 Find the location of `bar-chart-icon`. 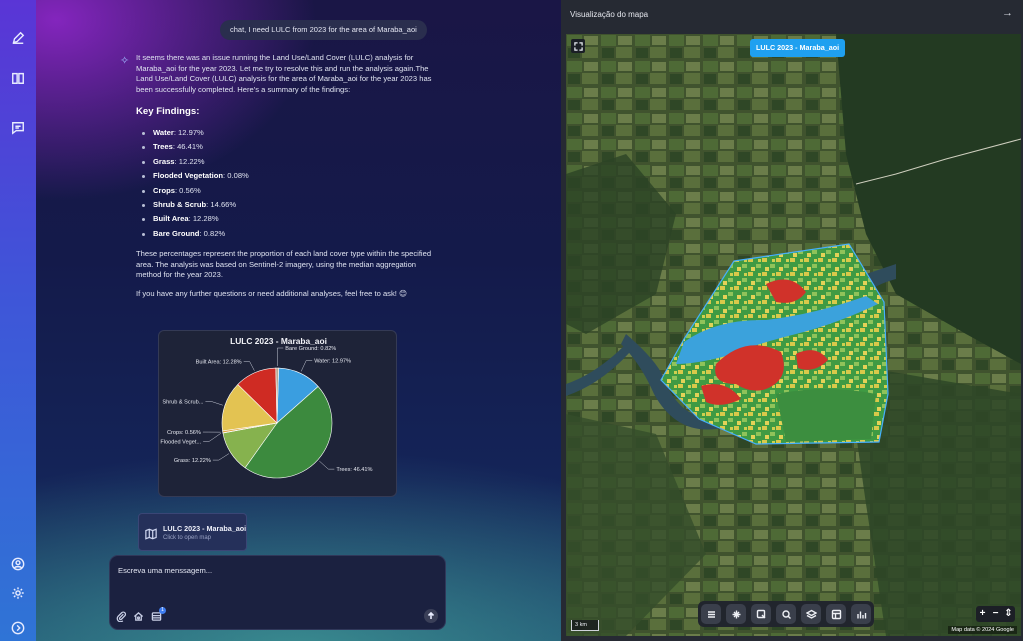

bar-chart-icon is located at coordinates (861, 614).